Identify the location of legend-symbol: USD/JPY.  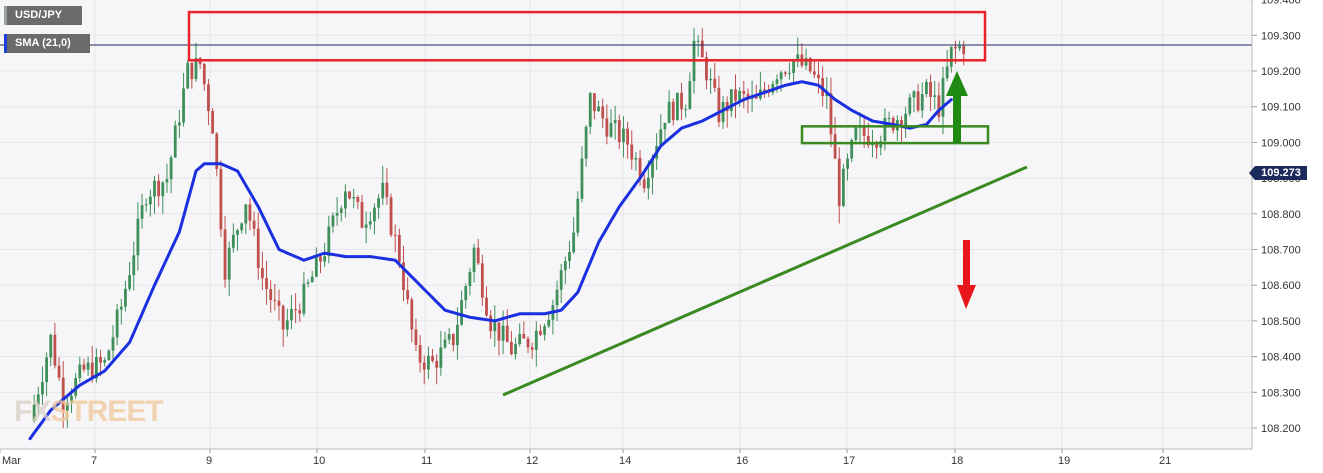
(43, 15).